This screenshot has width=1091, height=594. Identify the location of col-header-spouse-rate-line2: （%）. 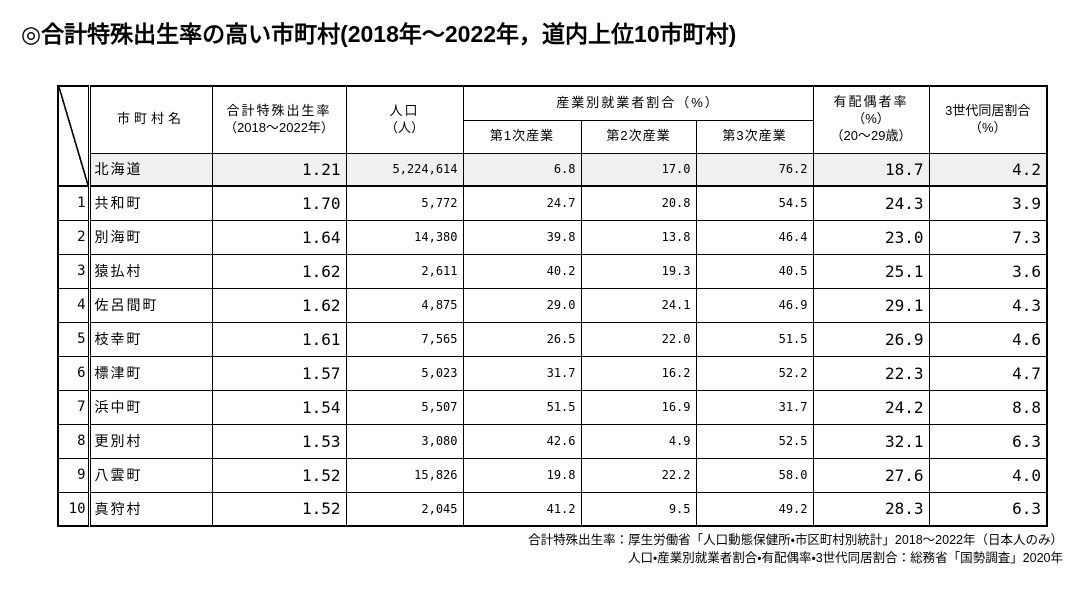
(871, 119).